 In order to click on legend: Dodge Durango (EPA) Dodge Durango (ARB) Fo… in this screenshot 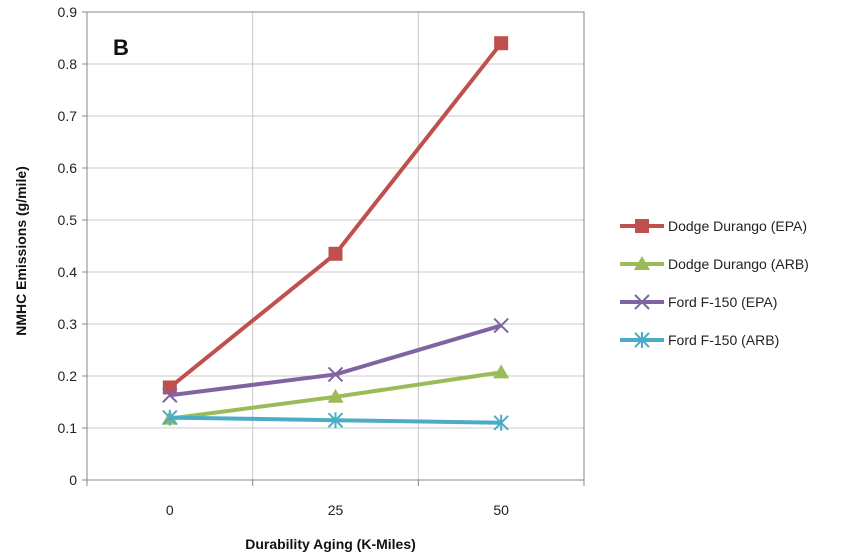, I will do `click(714, 283)`.